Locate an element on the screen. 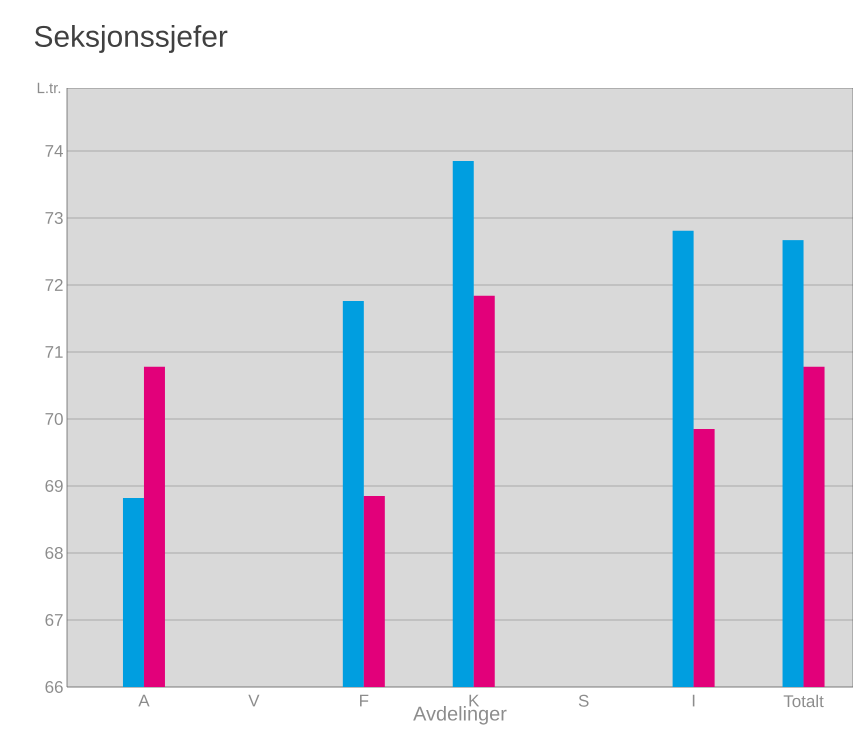 This screenshot has height=755, width=855. y-tick-label: 70 is located at coordinates (54, 418).